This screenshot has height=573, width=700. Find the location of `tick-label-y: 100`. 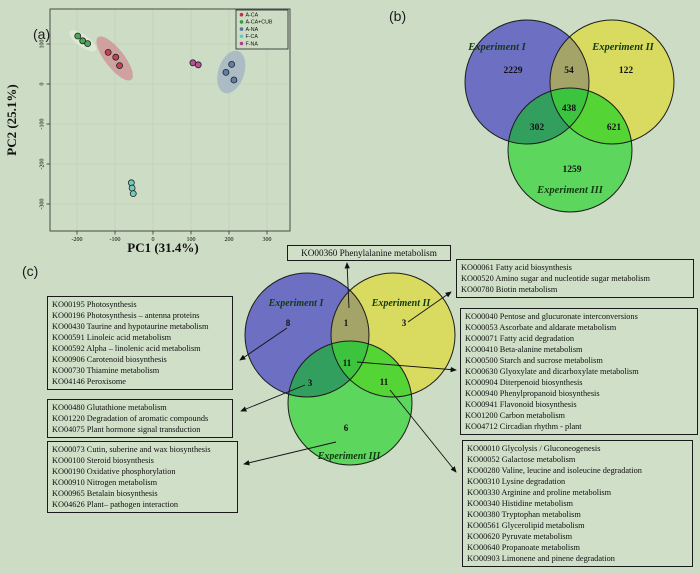

tick-label-y: 100 is located at coordinates (43, 44).